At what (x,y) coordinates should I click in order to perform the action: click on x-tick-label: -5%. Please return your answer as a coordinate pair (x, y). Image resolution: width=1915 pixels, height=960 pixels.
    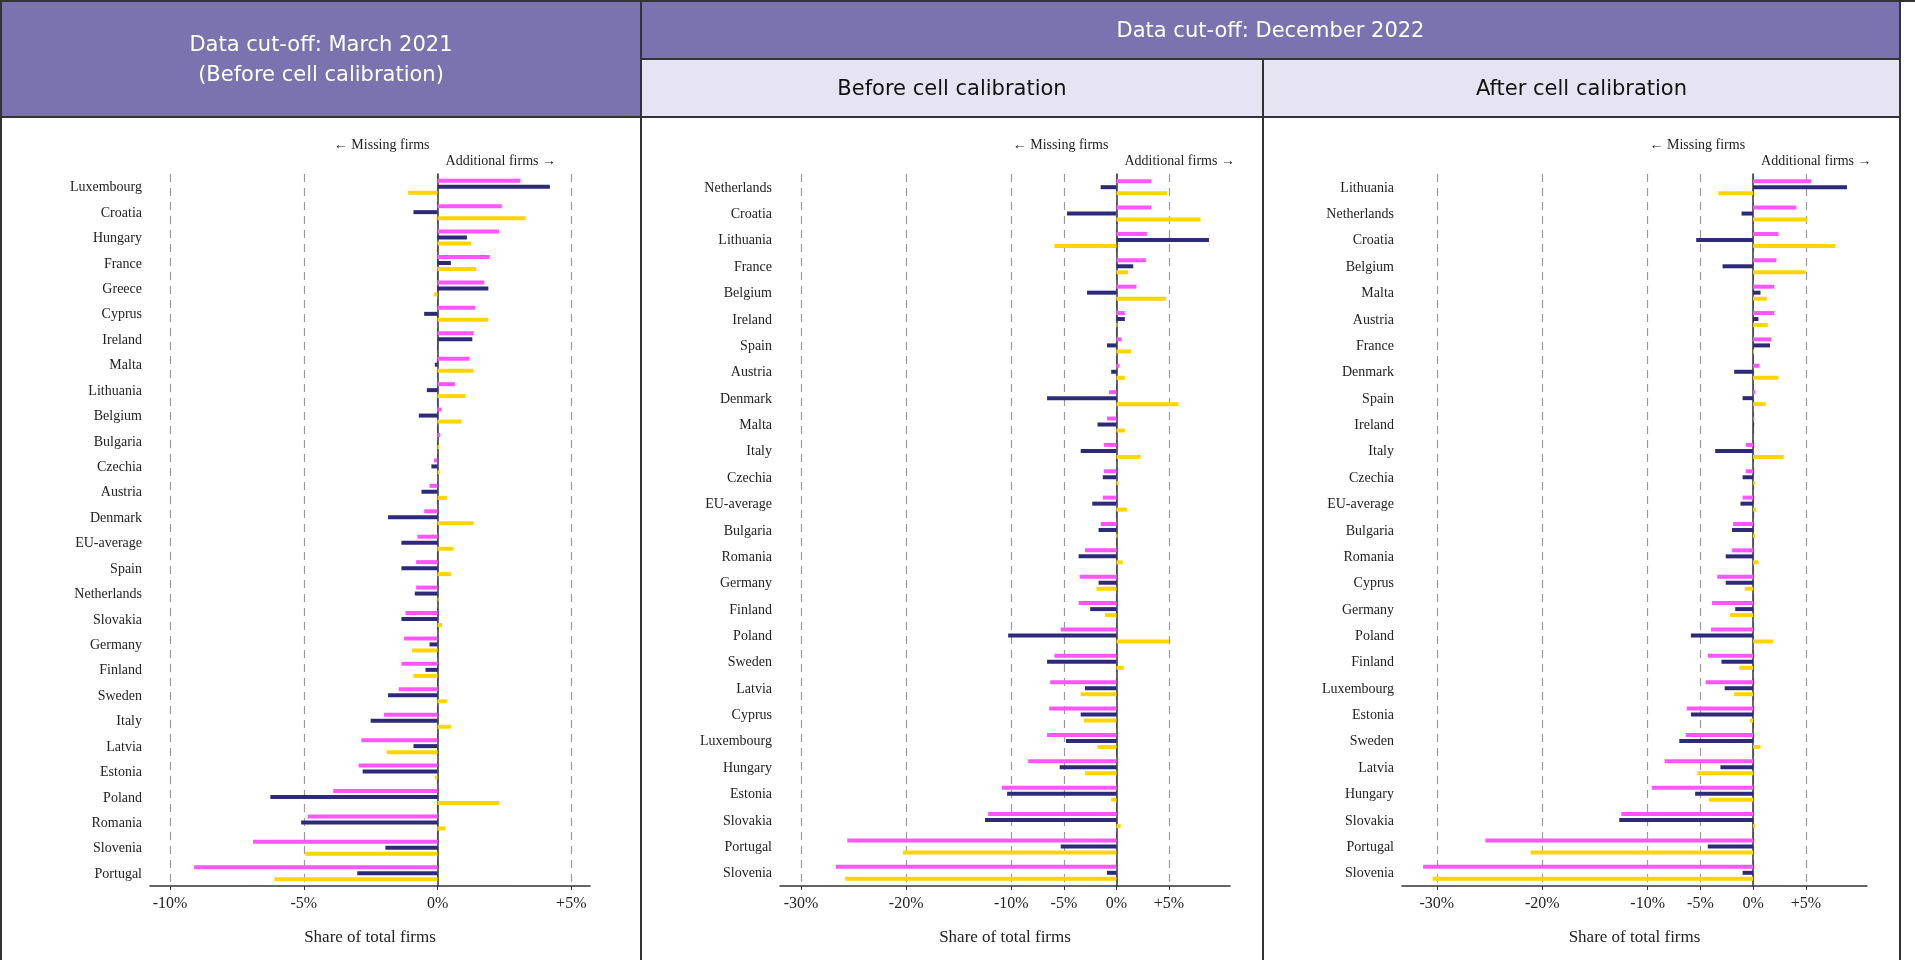
    Looking at the image, I should click on (304, 902).